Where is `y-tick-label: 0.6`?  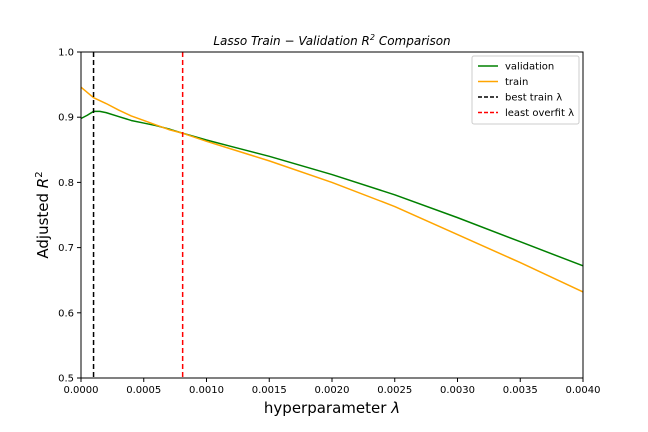
y-tick-label: 0.6 is located at coordinates (66, 313).